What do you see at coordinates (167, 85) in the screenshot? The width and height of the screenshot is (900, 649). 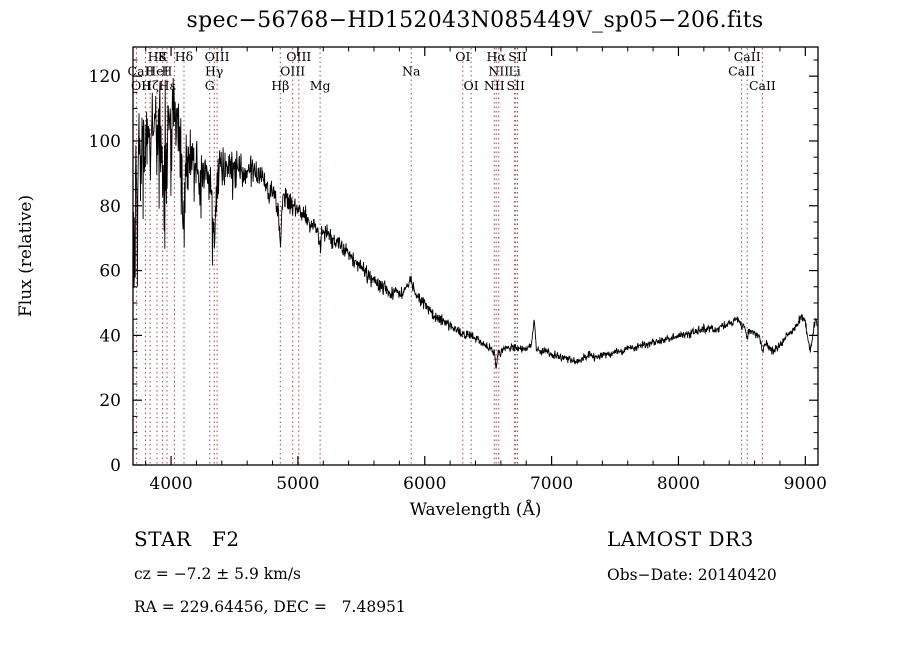 I see `spectral-line-label: Hε` at bounding box center [167, 85].